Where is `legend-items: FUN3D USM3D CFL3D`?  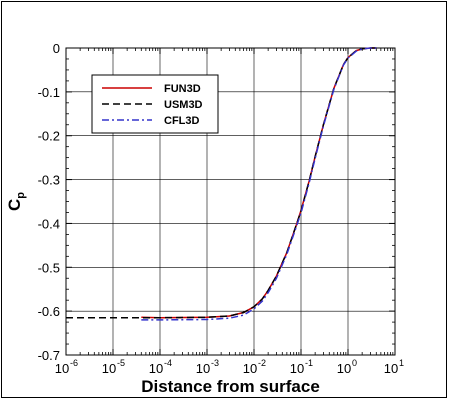
legend-items: FUN3D USM3D CFL3D is located at coordinates (152, 105).